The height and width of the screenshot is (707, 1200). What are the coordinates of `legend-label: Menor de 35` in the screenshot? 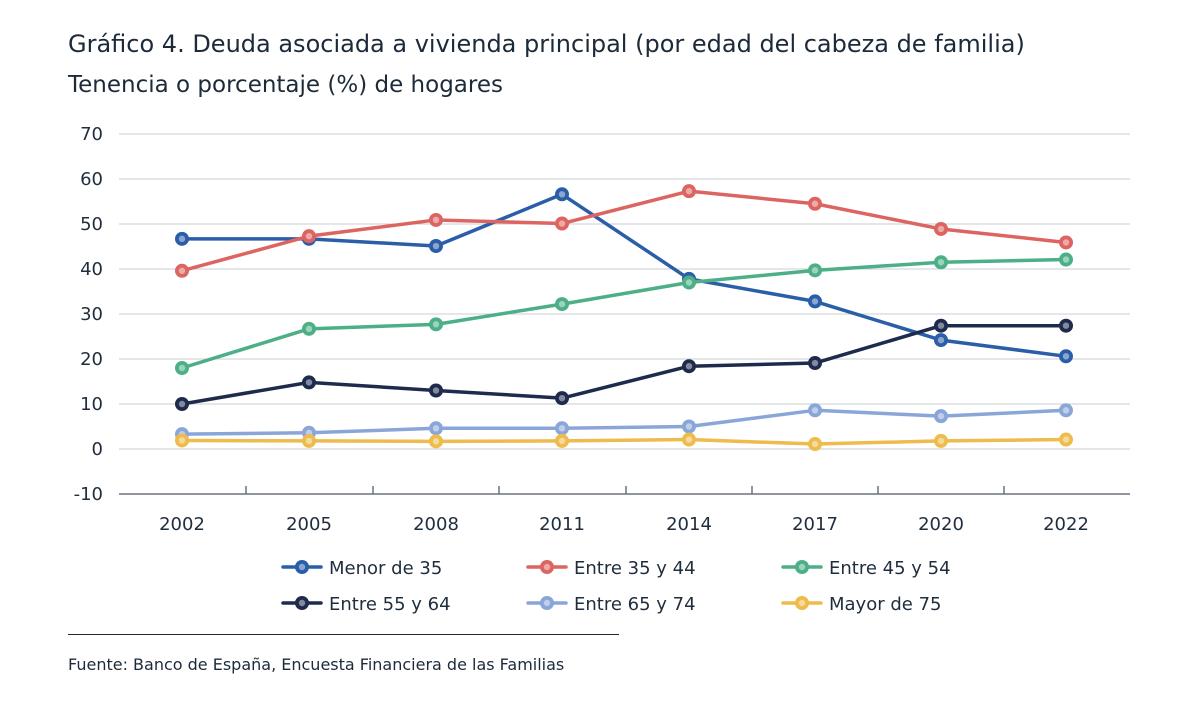 It's located at (385, 568).